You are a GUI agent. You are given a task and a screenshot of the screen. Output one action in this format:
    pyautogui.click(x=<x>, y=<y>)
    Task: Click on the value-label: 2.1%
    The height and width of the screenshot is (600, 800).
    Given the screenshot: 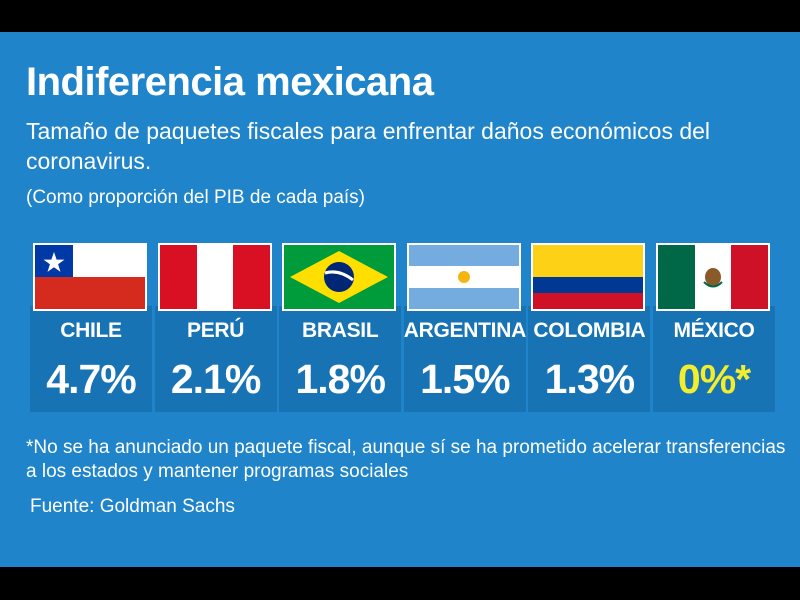 What is the action you would take?
    pyautogui.click(x=215, y=379)
    